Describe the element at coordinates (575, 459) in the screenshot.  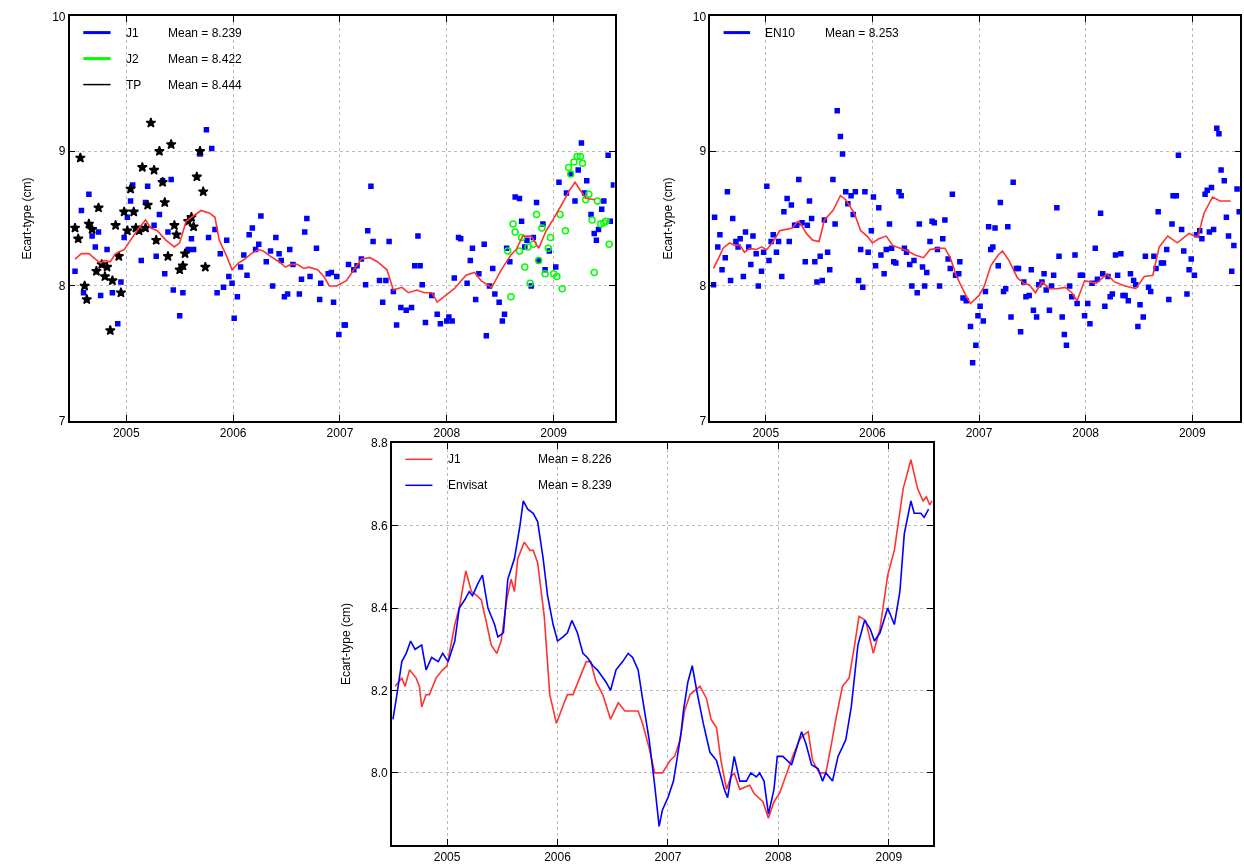
I see `annotation: Mean = 8.226` at that location.